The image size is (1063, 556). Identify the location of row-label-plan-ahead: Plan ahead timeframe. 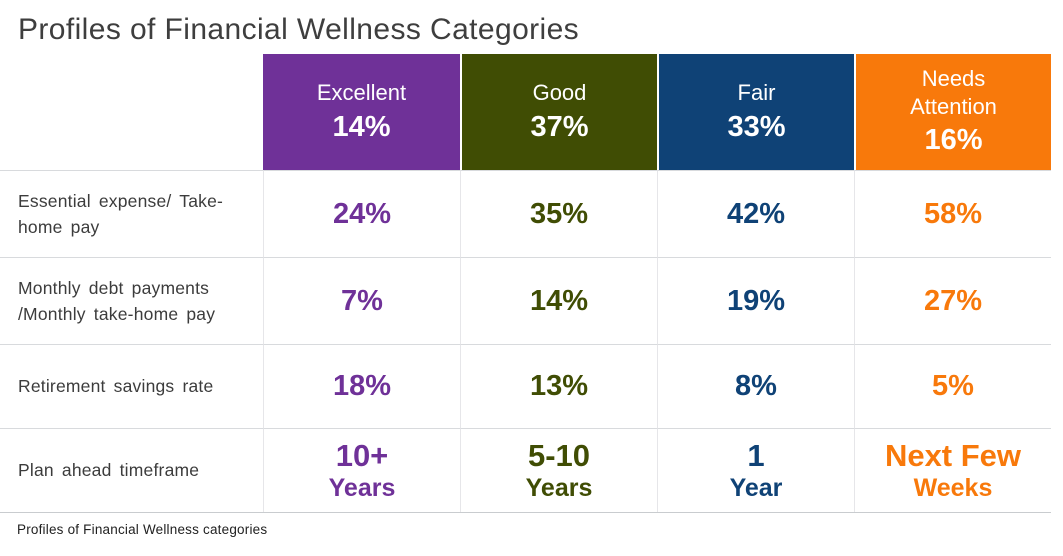
(131, 470).